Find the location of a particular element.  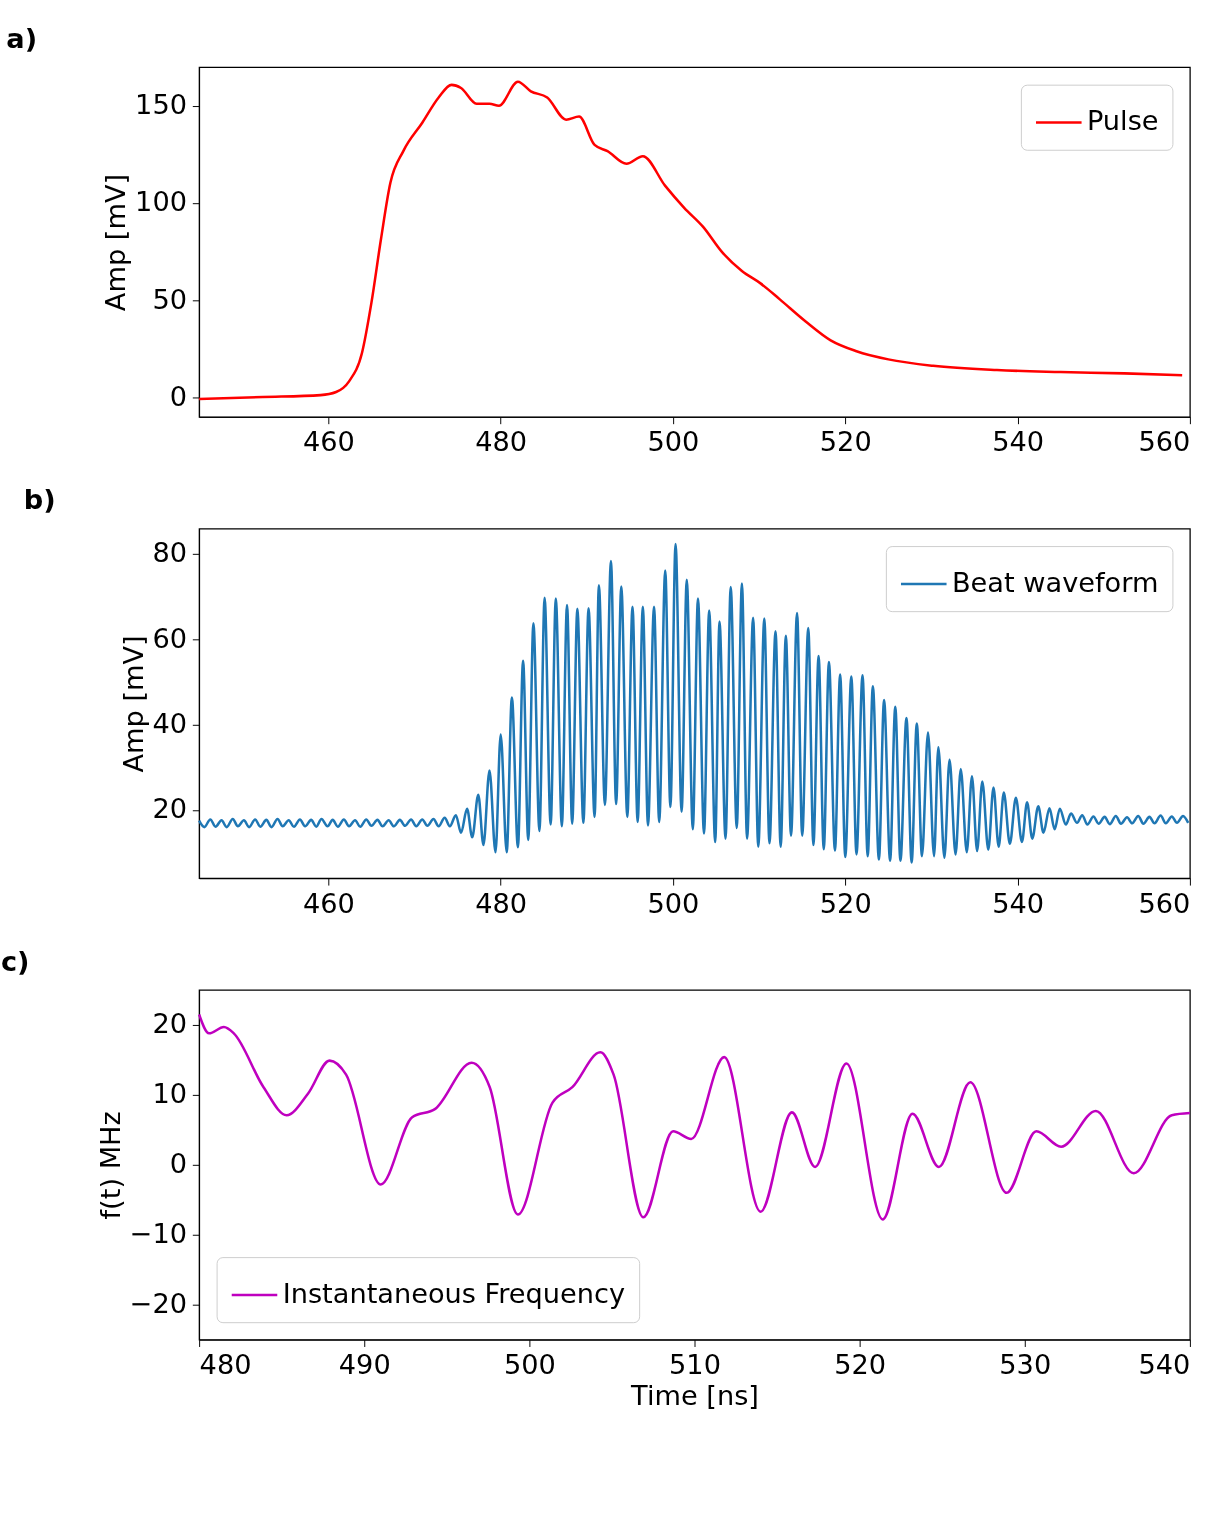

chart-title: a) is located at coordinates (22, 38).